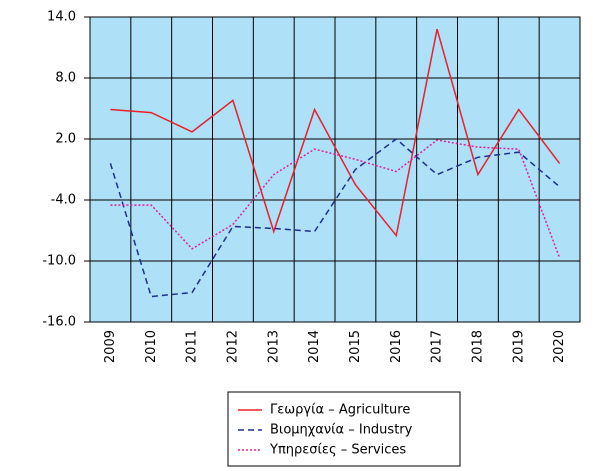 This screenshot has height=471, width=593. I want to click on x-tick-label: 2014, so click(314, 346).